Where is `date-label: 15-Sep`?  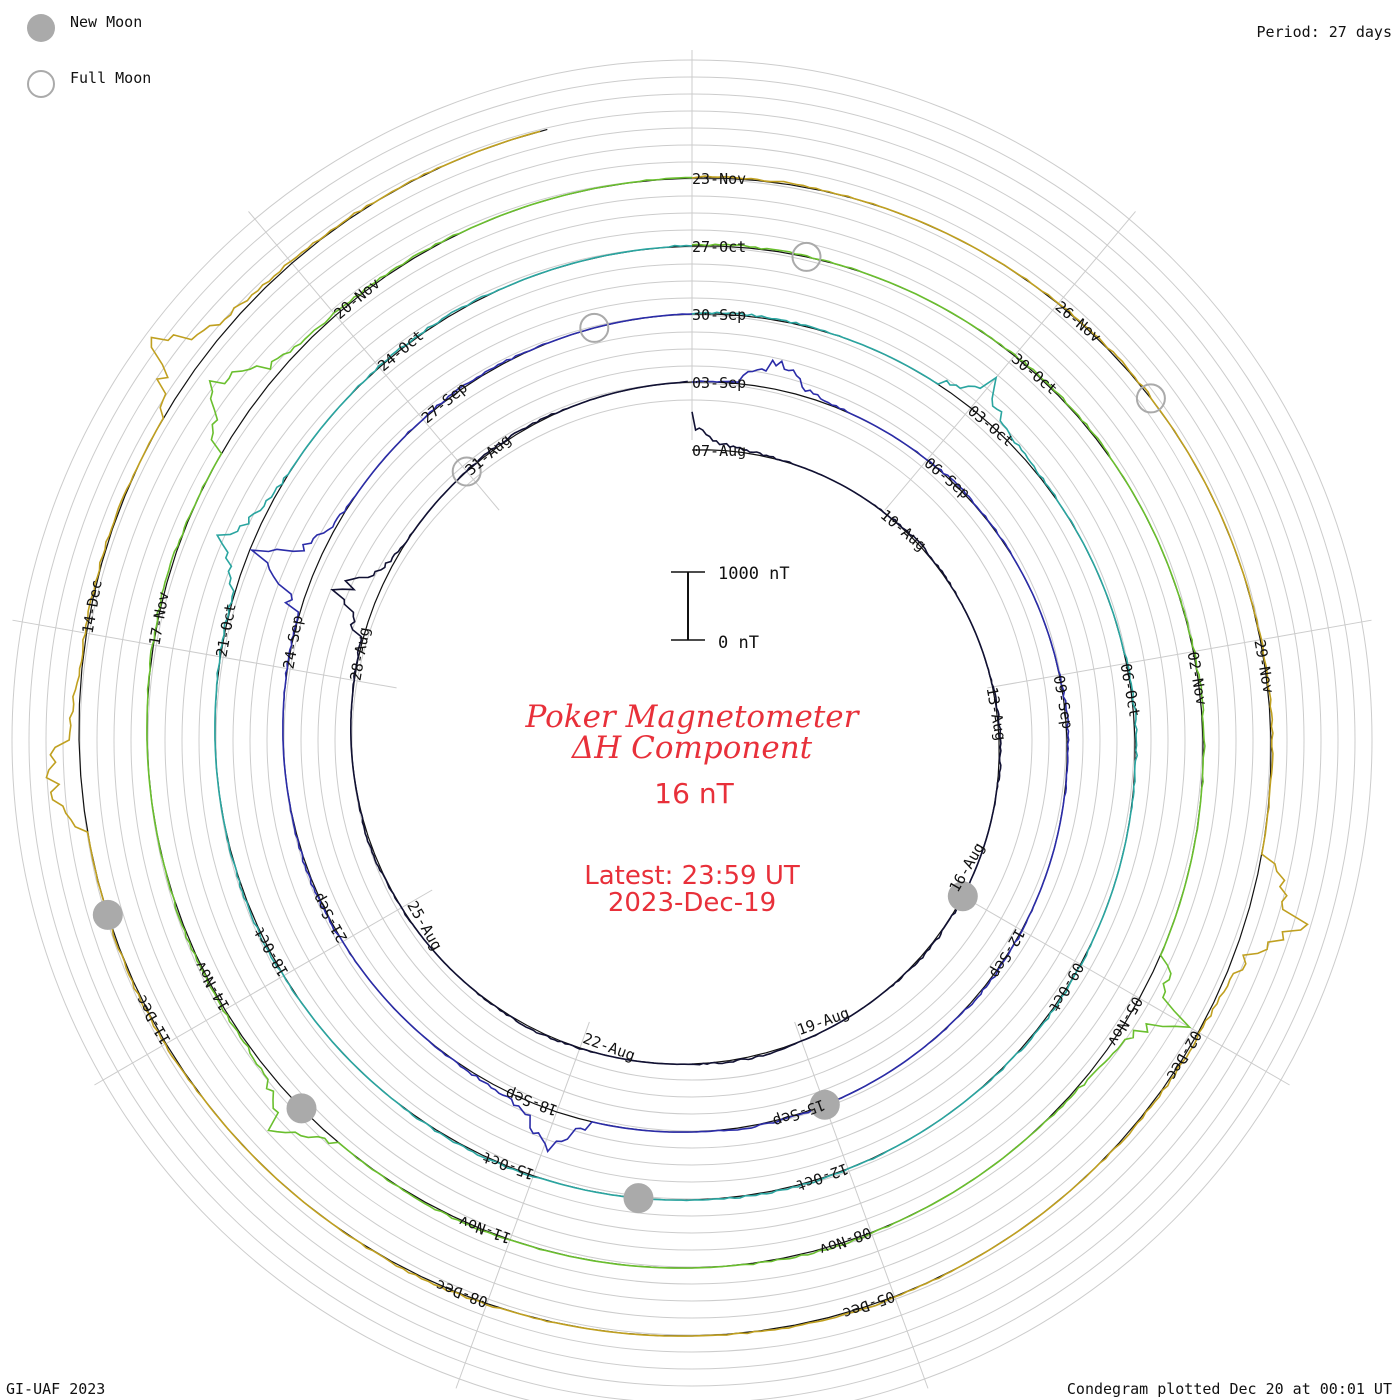 date-label: 15-Sep is located at coordinates (798, 1112).